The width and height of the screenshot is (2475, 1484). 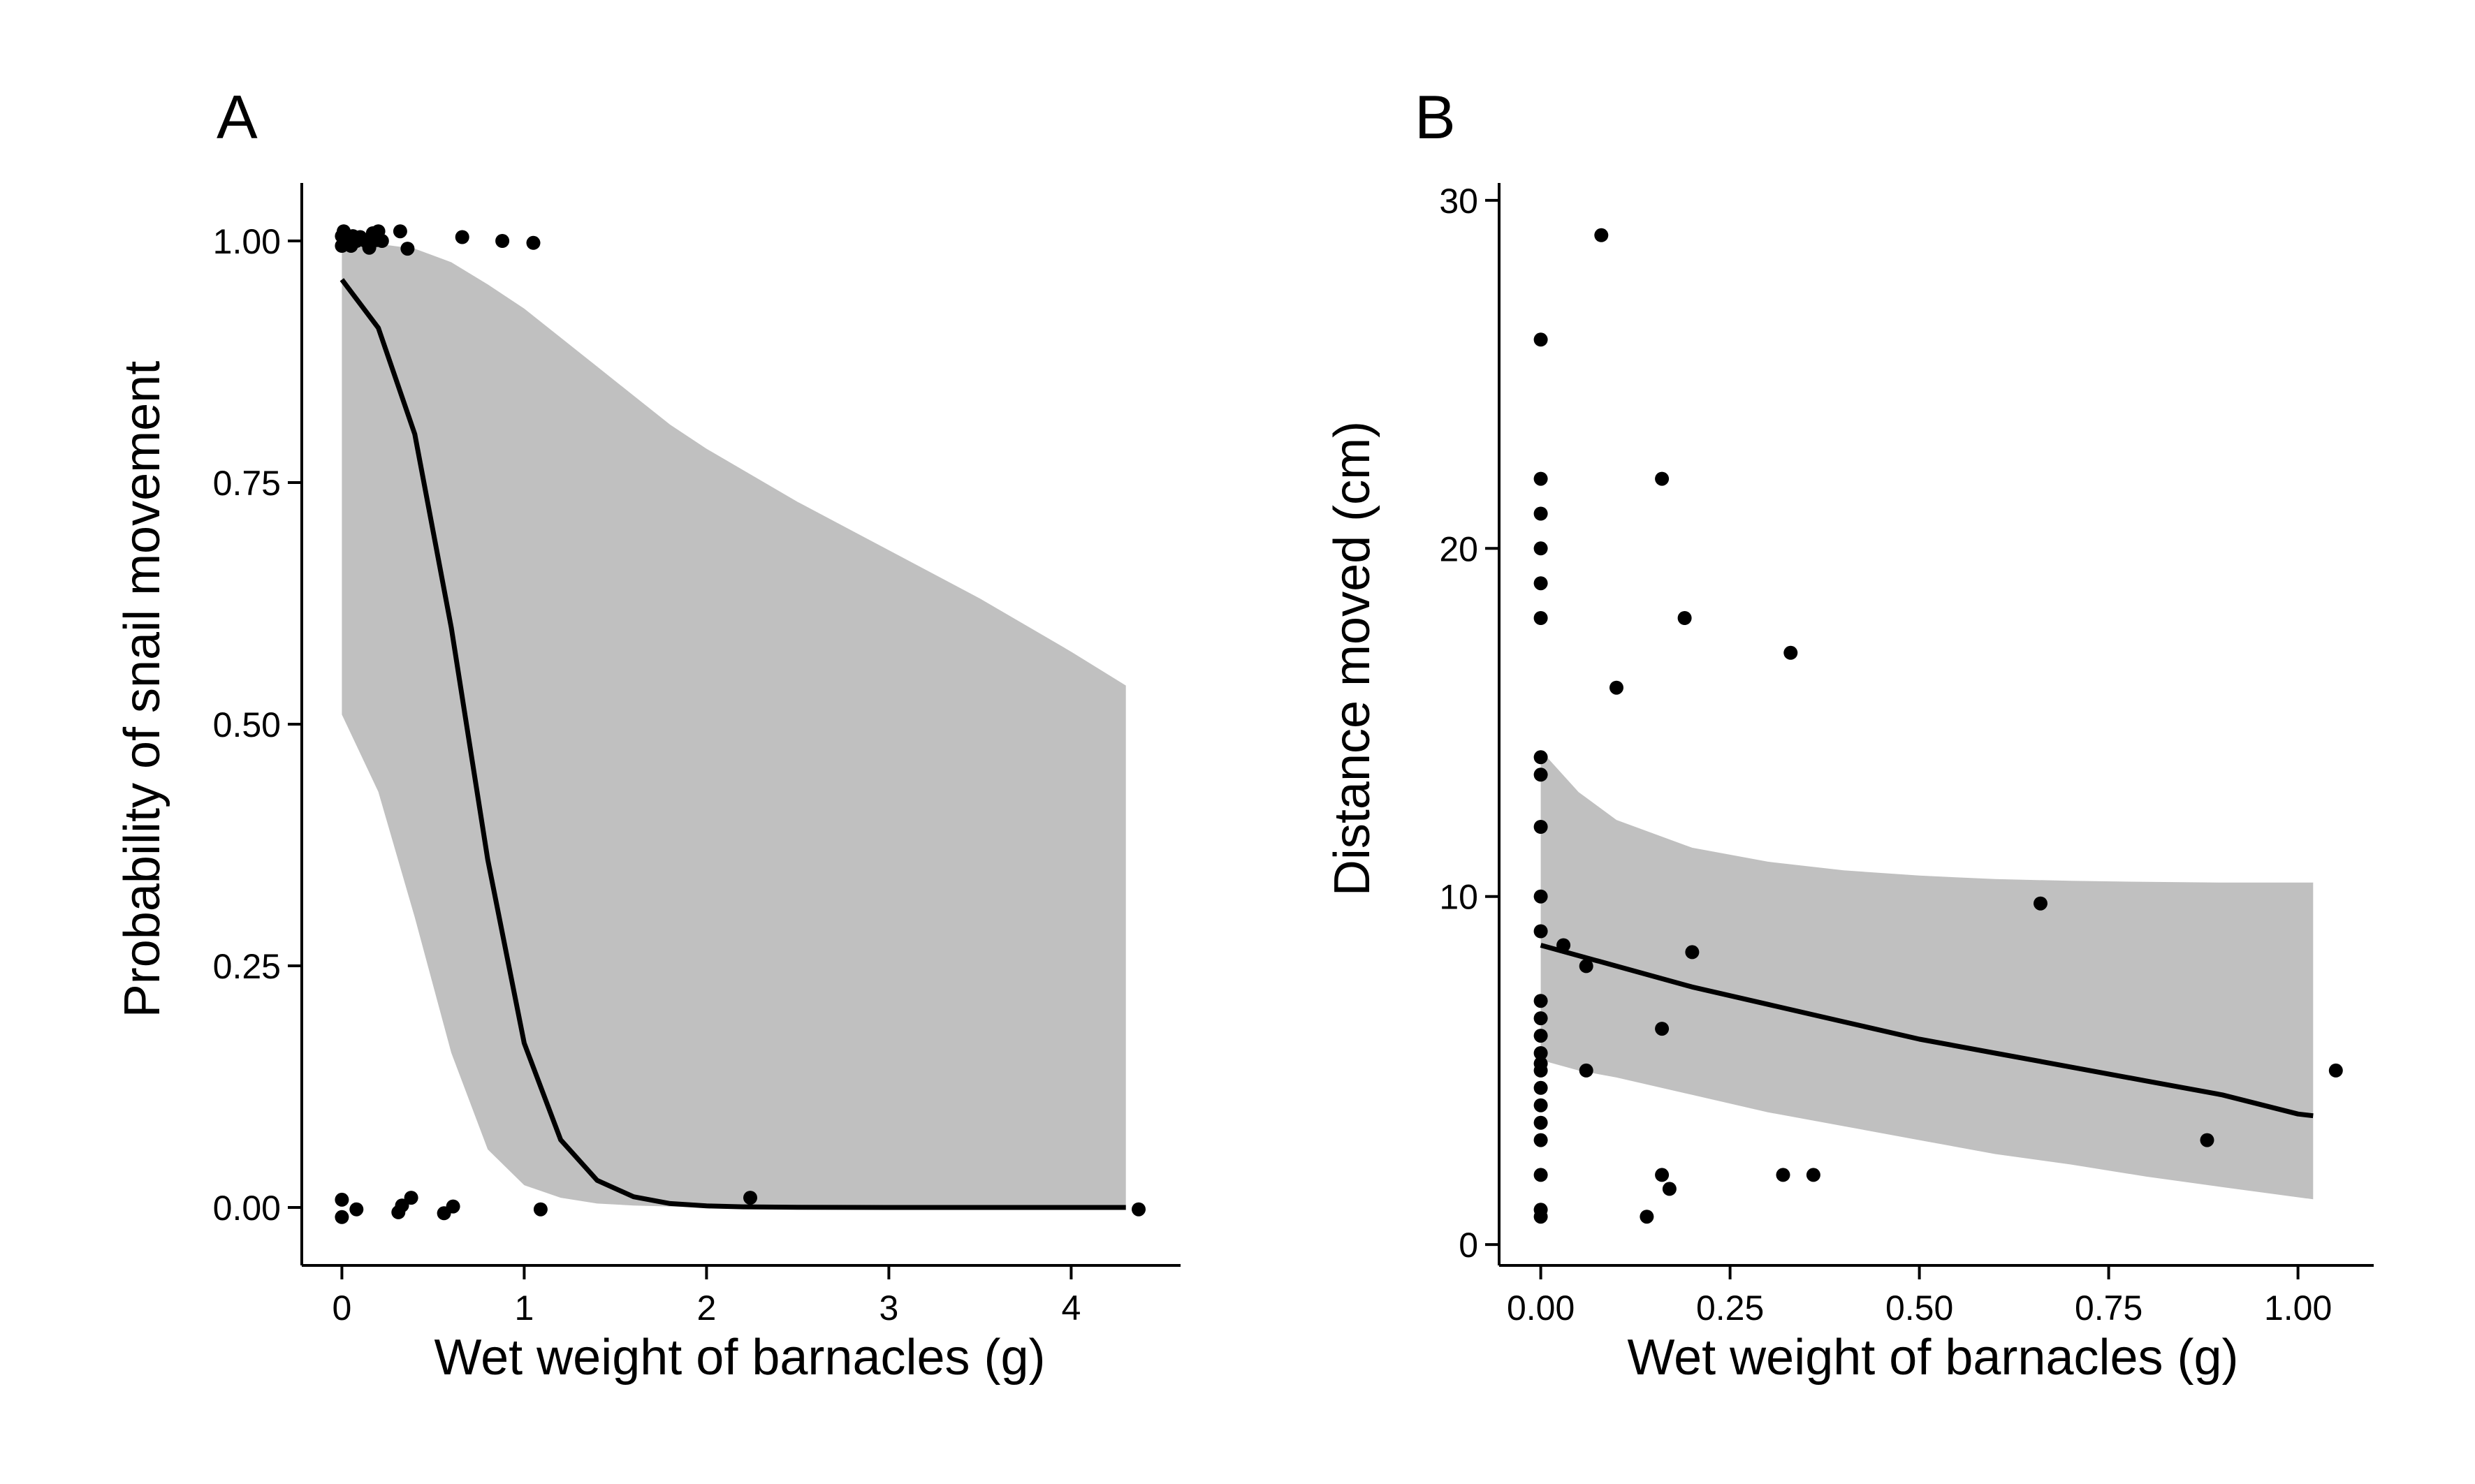 I want to click on x-tick-label: 3, so click(x=889, y=1308).